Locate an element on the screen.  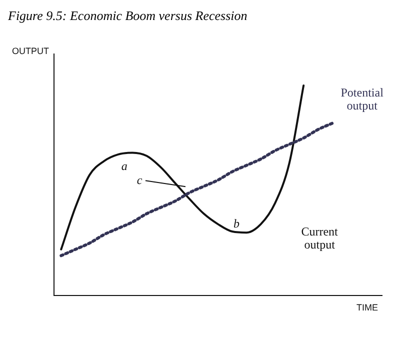
annotation: c is located at coordinates (139, 179).